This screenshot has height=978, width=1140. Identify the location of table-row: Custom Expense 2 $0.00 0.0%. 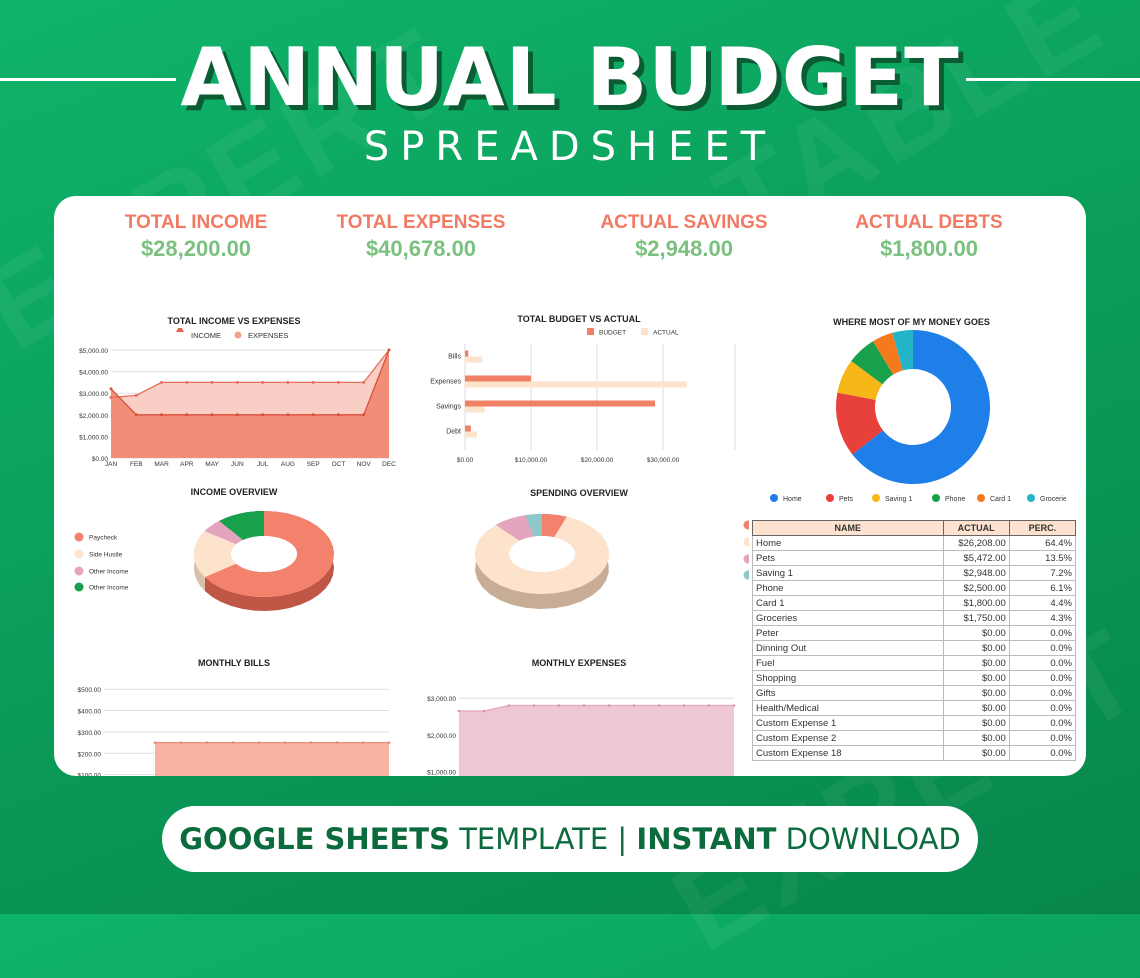
(914, 738).